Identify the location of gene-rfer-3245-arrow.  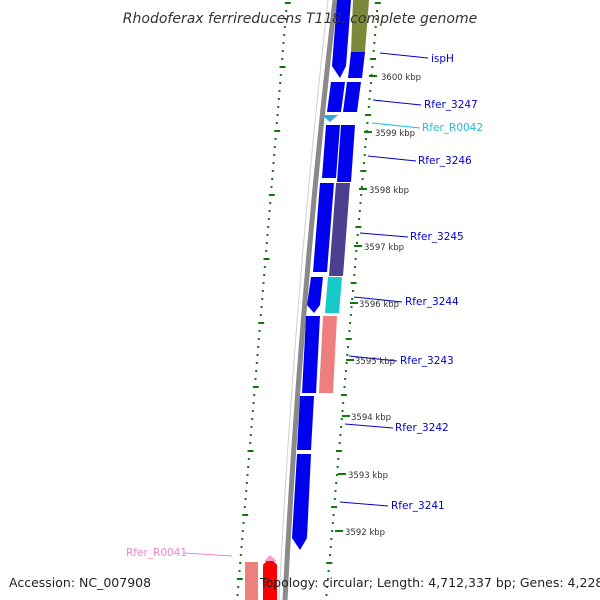
(323, 227).